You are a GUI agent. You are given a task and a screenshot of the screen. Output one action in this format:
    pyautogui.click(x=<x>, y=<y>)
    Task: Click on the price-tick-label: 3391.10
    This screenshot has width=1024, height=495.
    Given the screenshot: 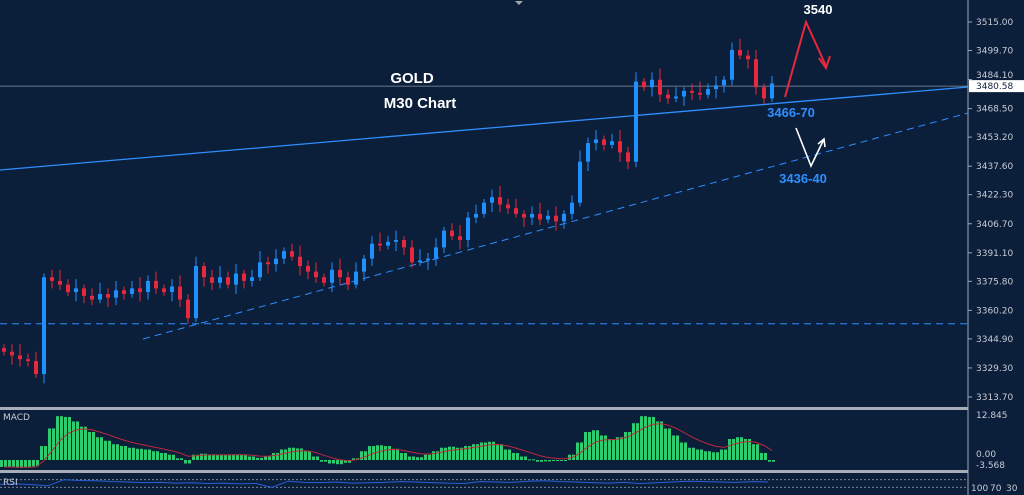 What is the action you would take?
    pyautogui.click(x=994, y=254)
    